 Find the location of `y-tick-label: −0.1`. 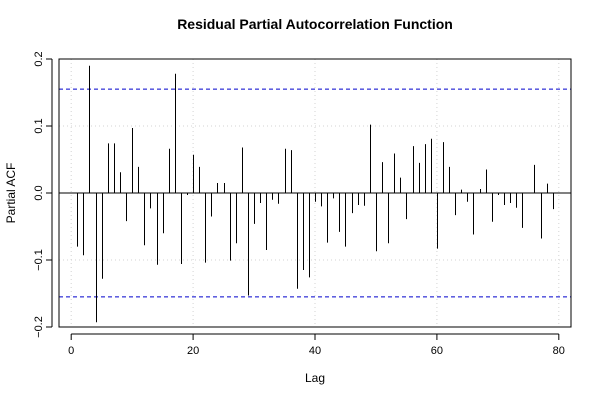

y-tick-label: −0.1 is located at coordinates (39, 260).